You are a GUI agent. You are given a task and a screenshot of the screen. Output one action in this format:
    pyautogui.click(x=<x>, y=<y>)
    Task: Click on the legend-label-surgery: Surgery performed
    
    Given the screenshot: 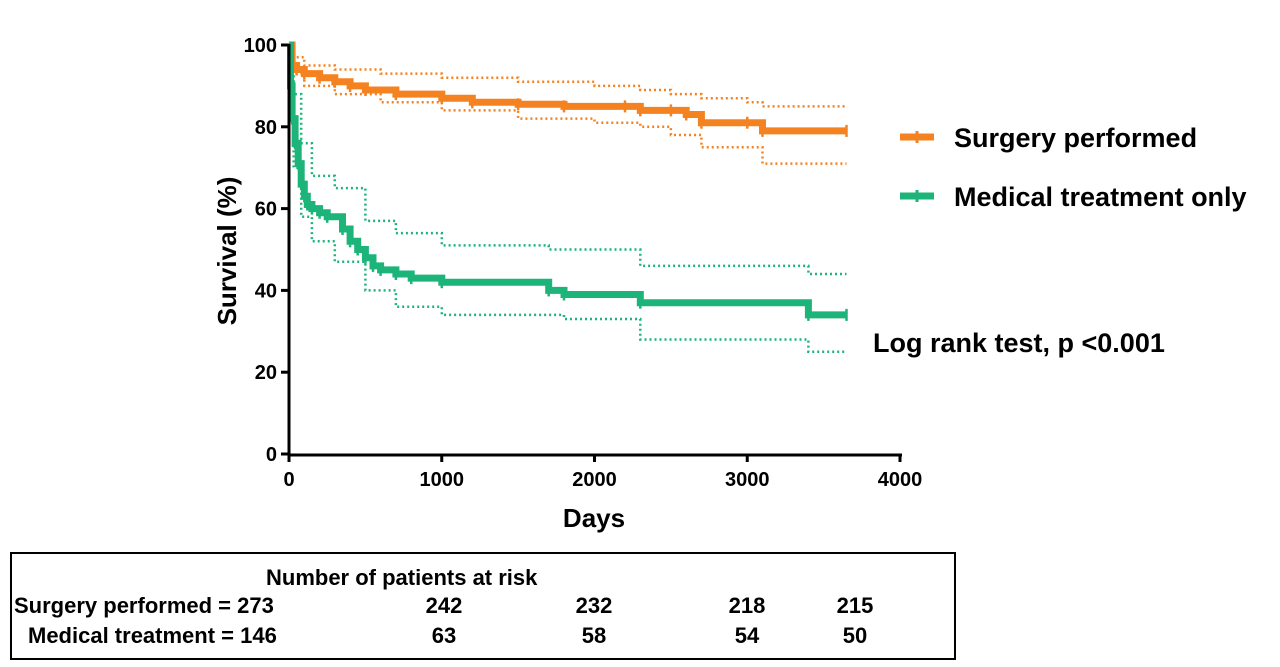 What is the action you would take?
    pyautogui.click(x=1075, y=138)
    